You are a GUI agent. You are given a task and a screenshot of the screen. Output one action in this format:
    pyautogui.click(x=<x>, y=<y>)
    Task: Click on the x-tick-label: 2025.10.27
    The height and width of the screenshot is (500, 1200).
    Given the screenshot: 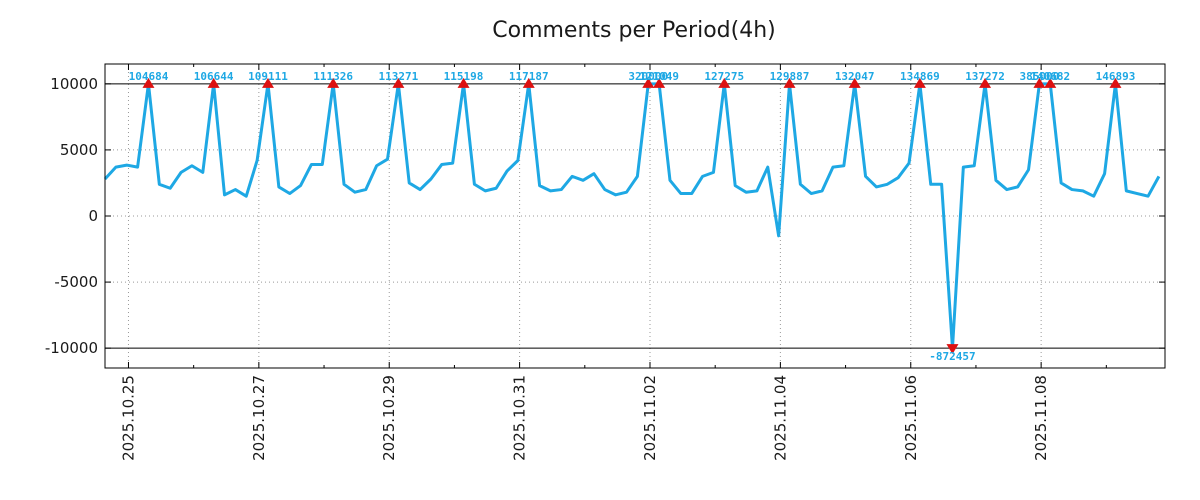 What is the action you would take?
    pyautogui.click(x=259, y=418)
    